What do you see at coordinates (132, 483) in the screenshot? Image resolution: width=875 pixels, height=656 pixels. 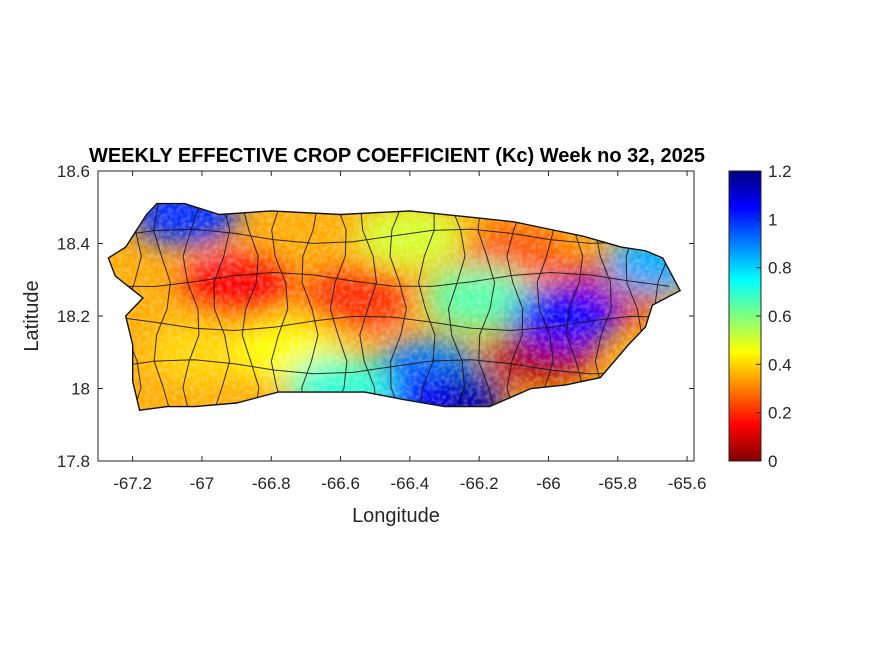 I see `x-tick-label: -67.2` at bounding box center [132, 483].